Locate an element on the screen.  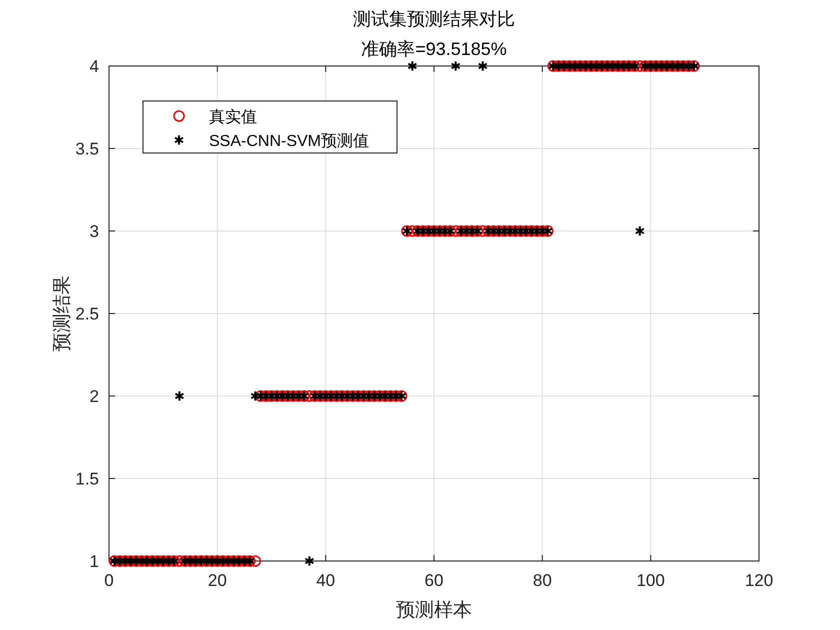
x-tick-label: 20 is located at coordinates (217, 580).